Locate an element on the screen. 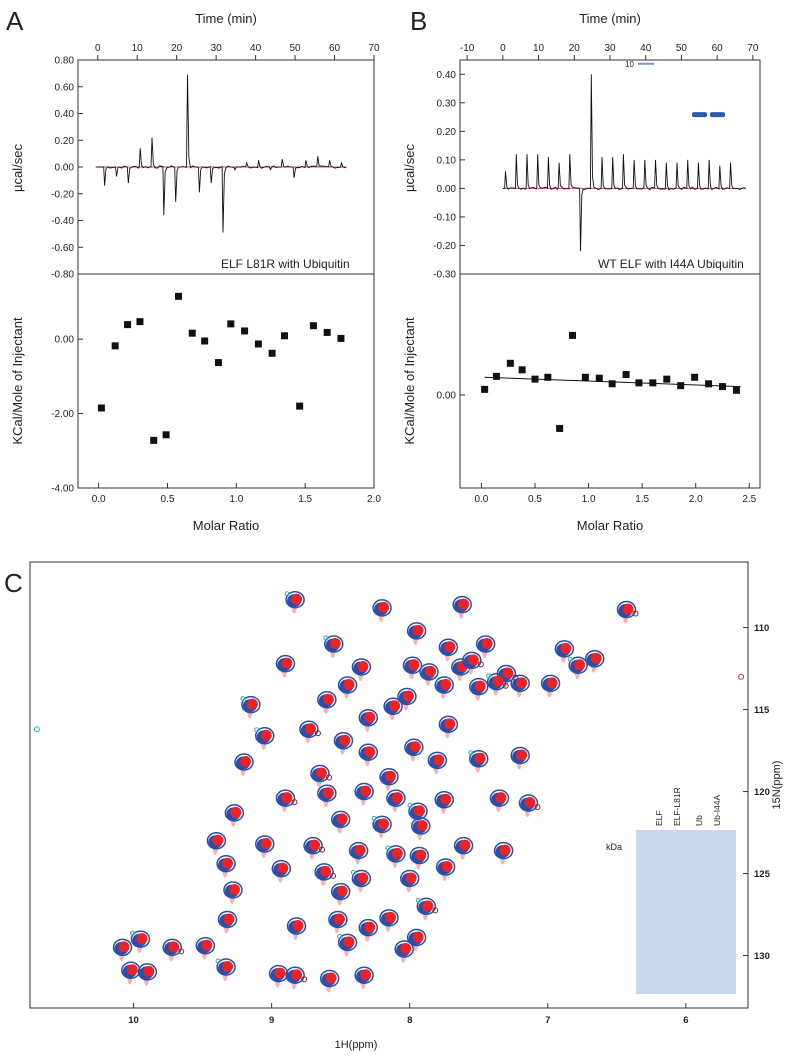 The image size is (787, 1060). B-bottom-ytick-label: 0.00 is located at coordinates (447, 395).